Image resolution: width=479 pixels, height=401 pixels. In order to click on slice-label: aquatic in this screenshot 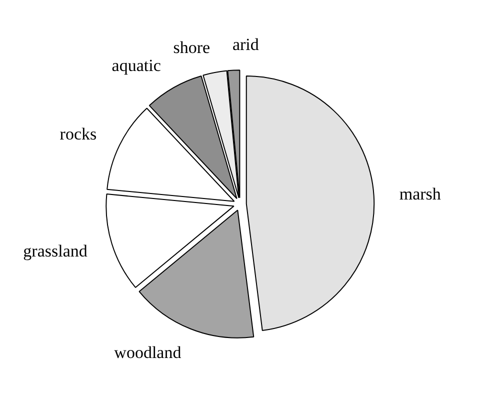, I will do `click(137, 65)`.